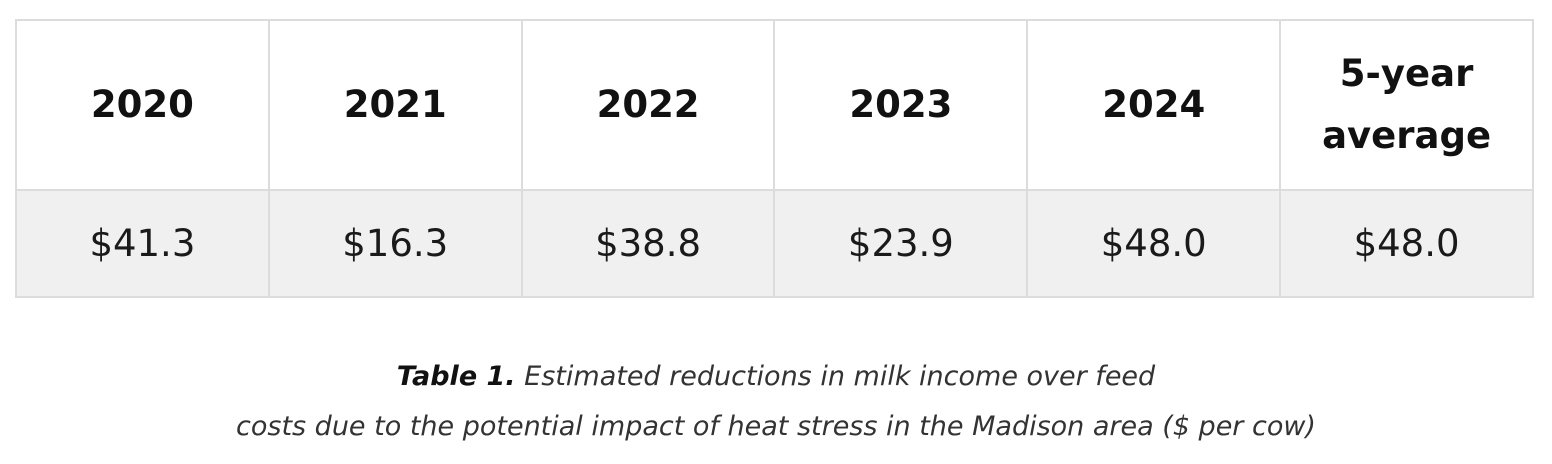  What do you see at coordinates (648, 105) in the screenshot?
I see `header-cell: 2022` at bounding box center [648, 105].